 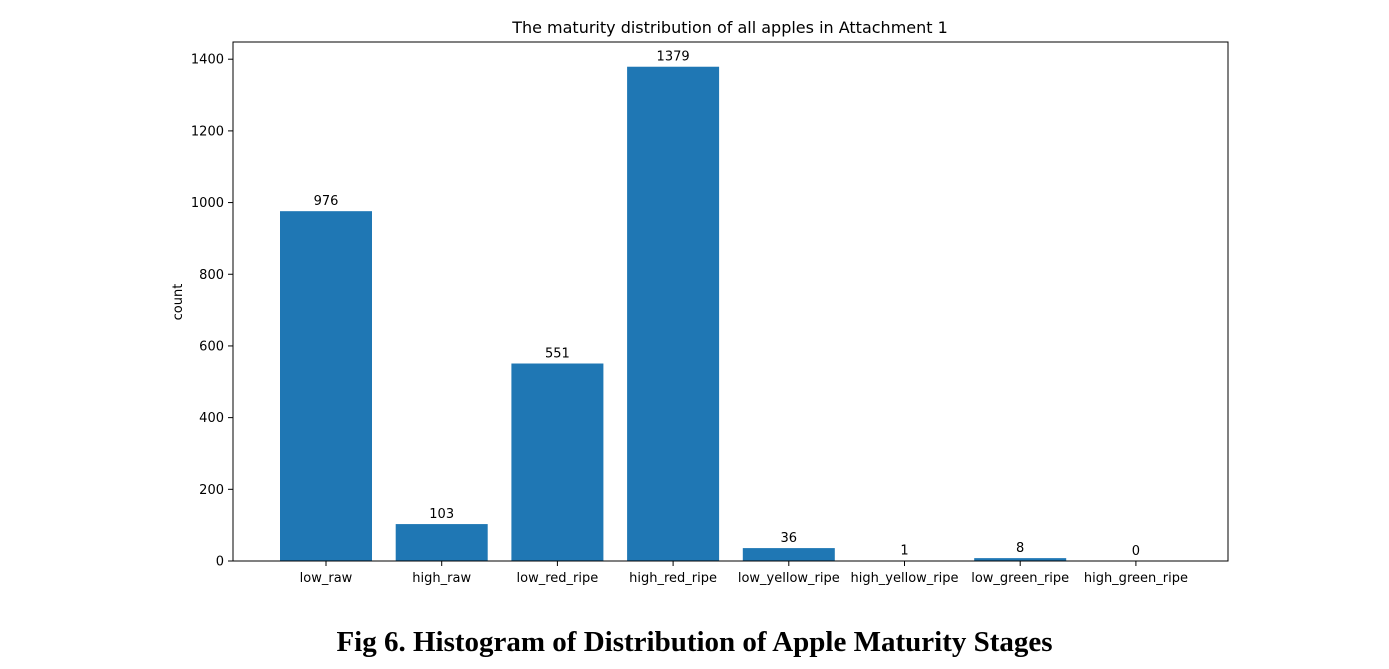 I want to click on x-tick-label: low_yellow_ripe, so click(x=789, y=578).